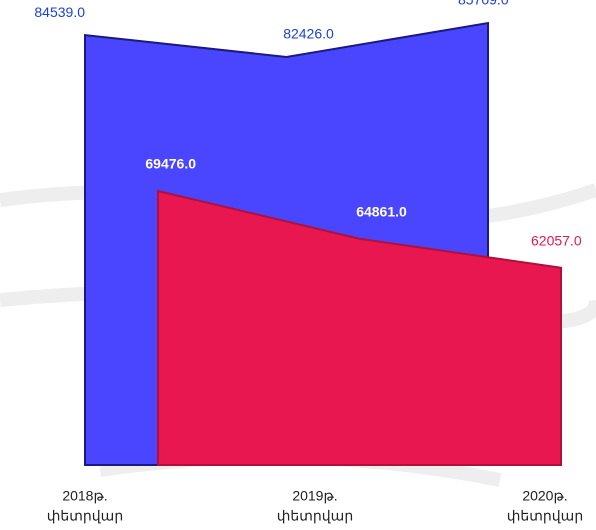  I want to click on value-label: 84539.0, so click(59, 12).